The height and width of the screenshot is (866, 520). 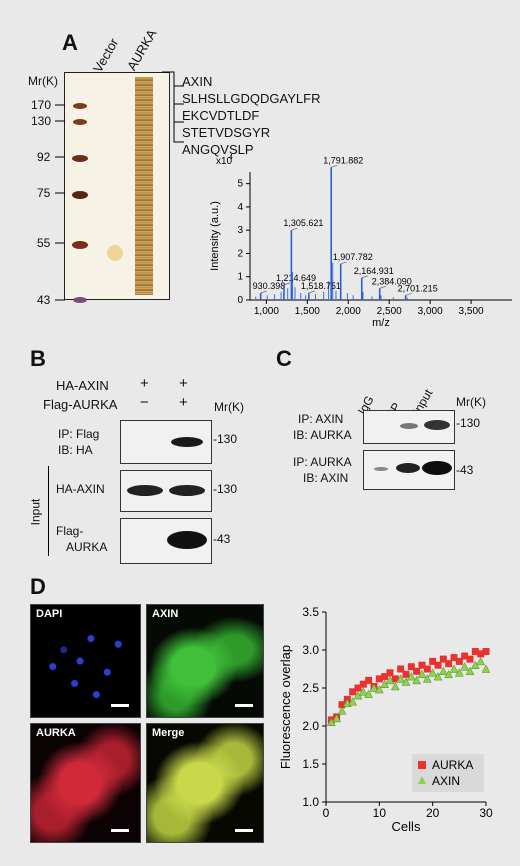 I want to click on ms-y-tick-label: 3, so click(x=240, y=230).